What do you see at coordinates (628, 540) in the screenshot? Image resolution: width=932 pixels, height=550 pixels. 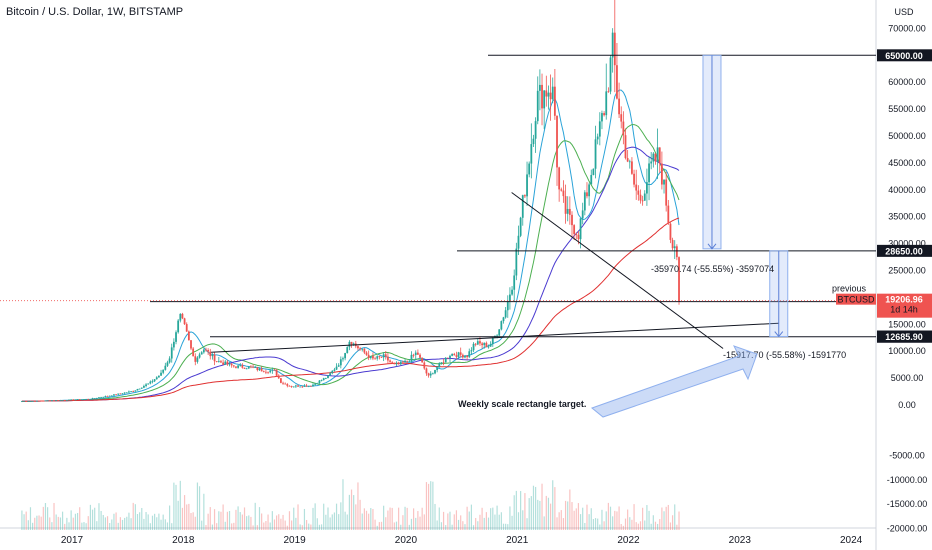 I see `x-tick-label: 2022` at bounding box center [628, 540].